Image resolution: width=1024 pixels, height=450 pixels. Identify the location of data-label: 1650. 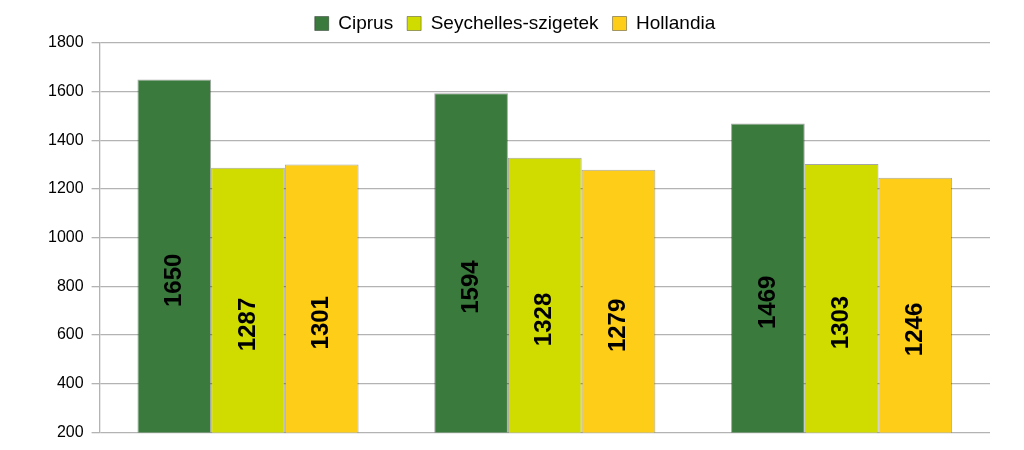
(172, 280).